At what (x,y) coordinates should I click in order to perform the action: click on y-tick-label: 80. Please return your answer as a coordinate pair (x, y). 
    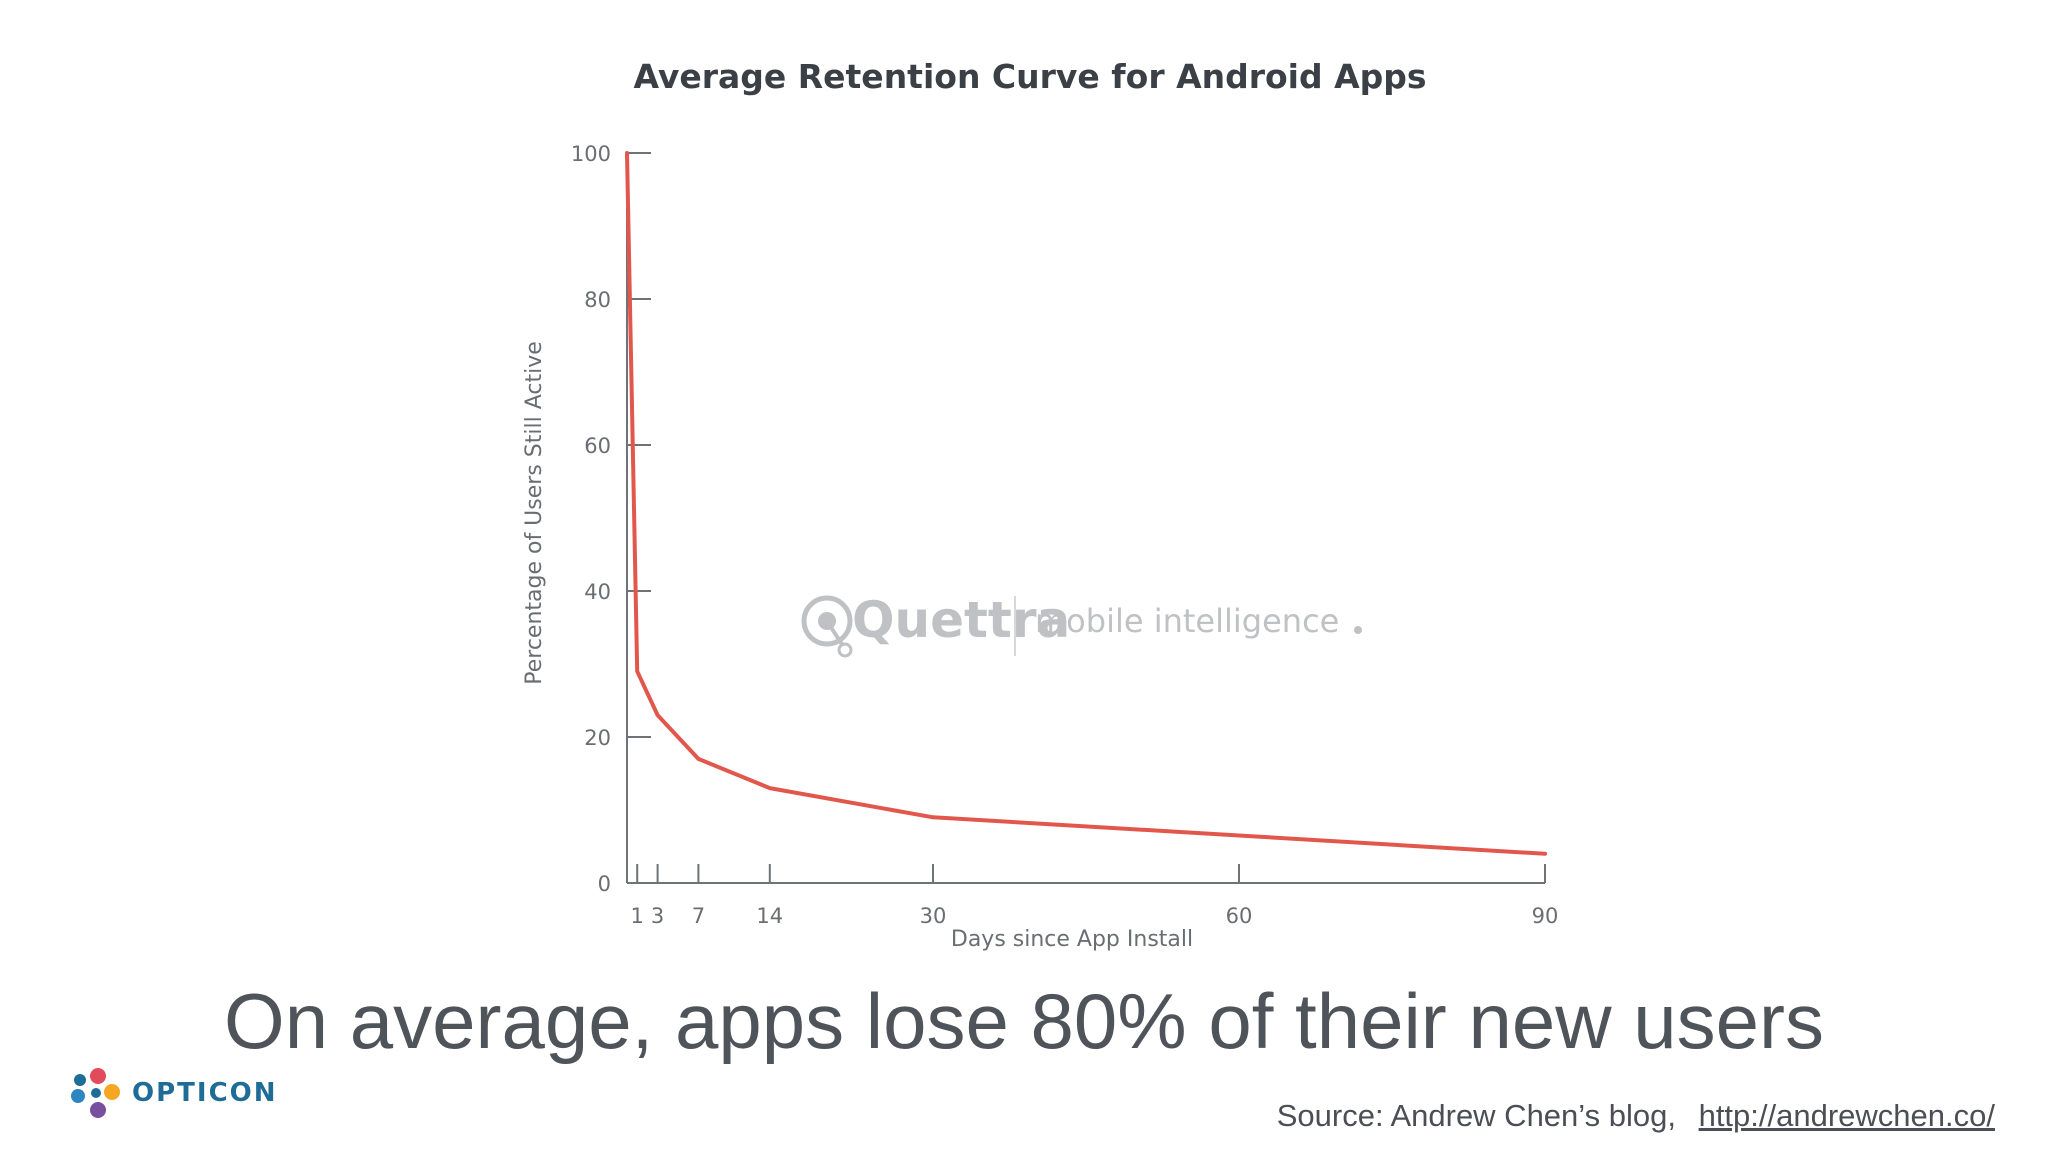
    Looking at the image, I should click on (597, 300).